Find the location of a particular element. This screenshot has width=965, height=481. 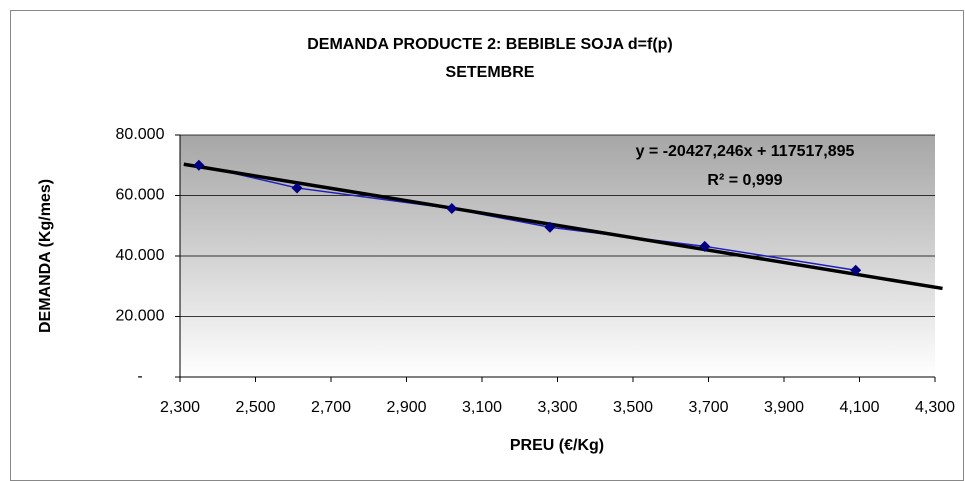

x-tick-label: 4,300 is located at coordinates (935, 407).